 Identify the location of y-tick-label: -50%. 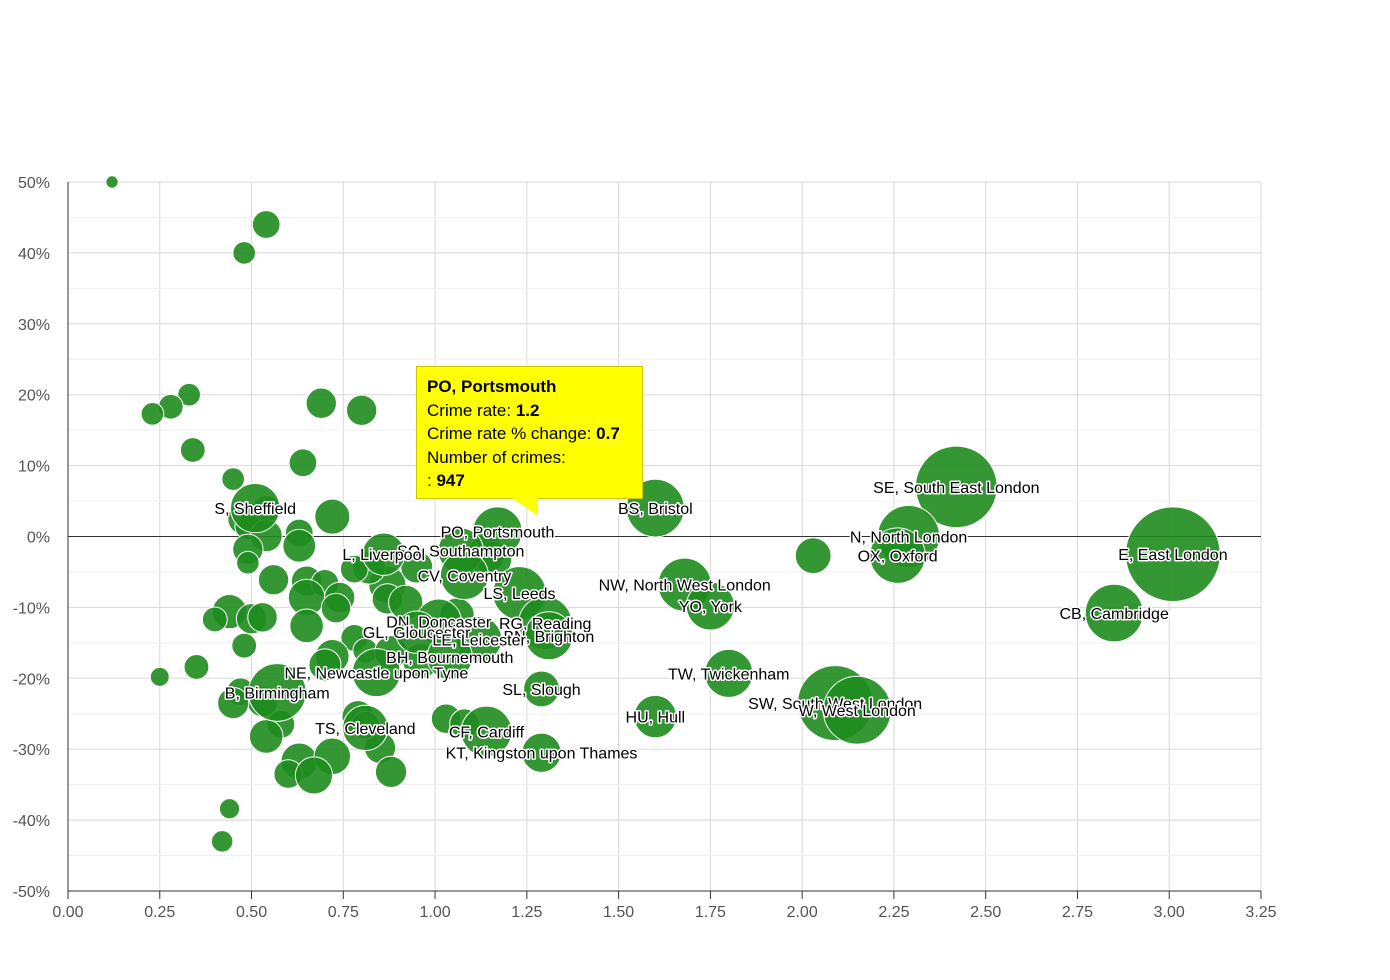
(31, 892).